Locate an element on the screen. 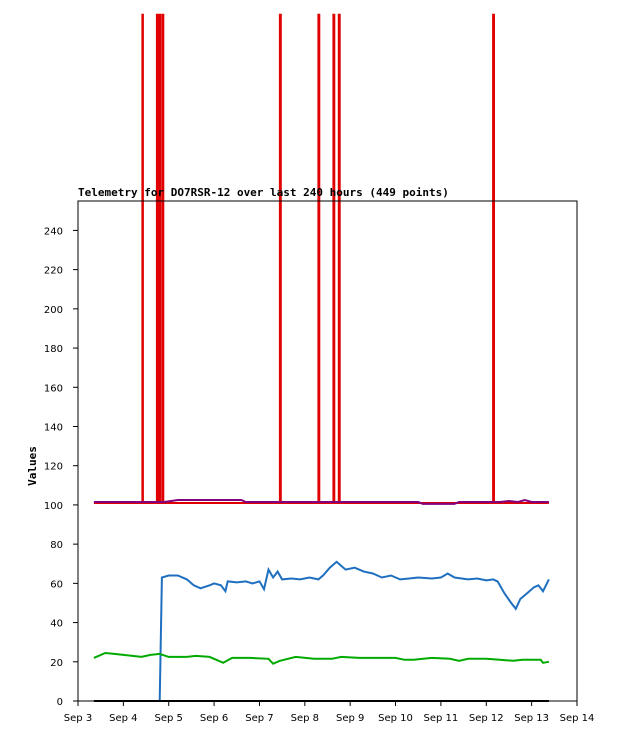  y-tick-label: 40 is located at coordinates (56, 624).